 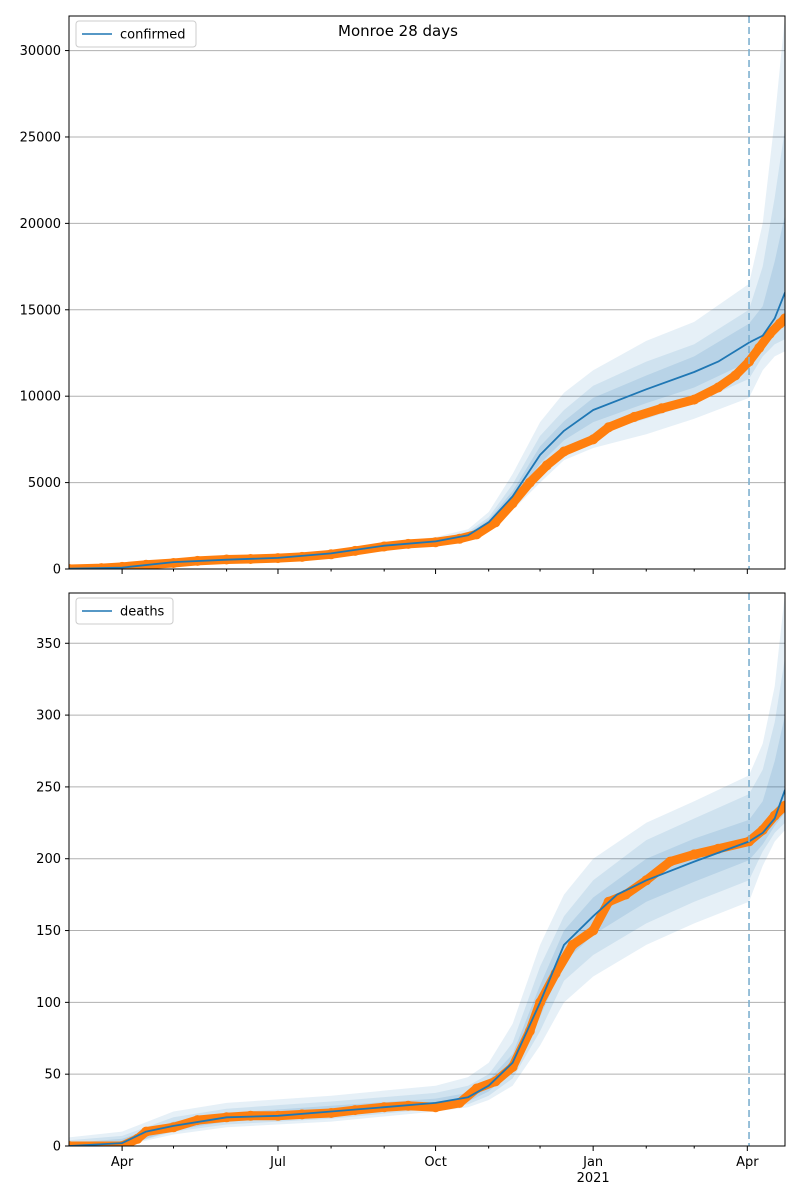 What do you see at coordinates (48, 1003) in the screenshot?
I see `deaths-ytick-label: 100` at bounding box center [48, 1003].